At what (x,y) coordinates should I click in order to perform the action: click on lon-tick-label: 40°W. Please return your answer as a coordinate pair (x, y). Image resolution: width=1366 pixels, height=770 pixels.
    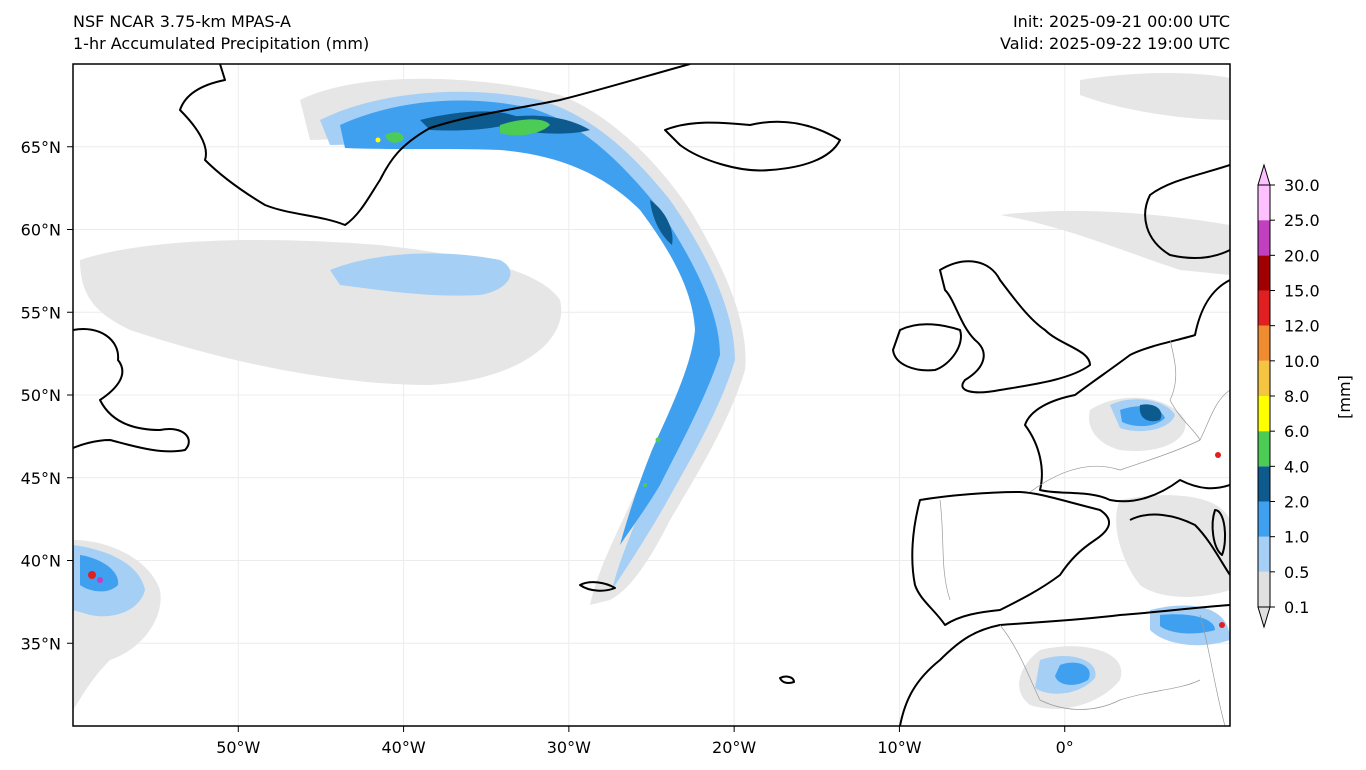
    Looking at the image, I should click on (403, 747).